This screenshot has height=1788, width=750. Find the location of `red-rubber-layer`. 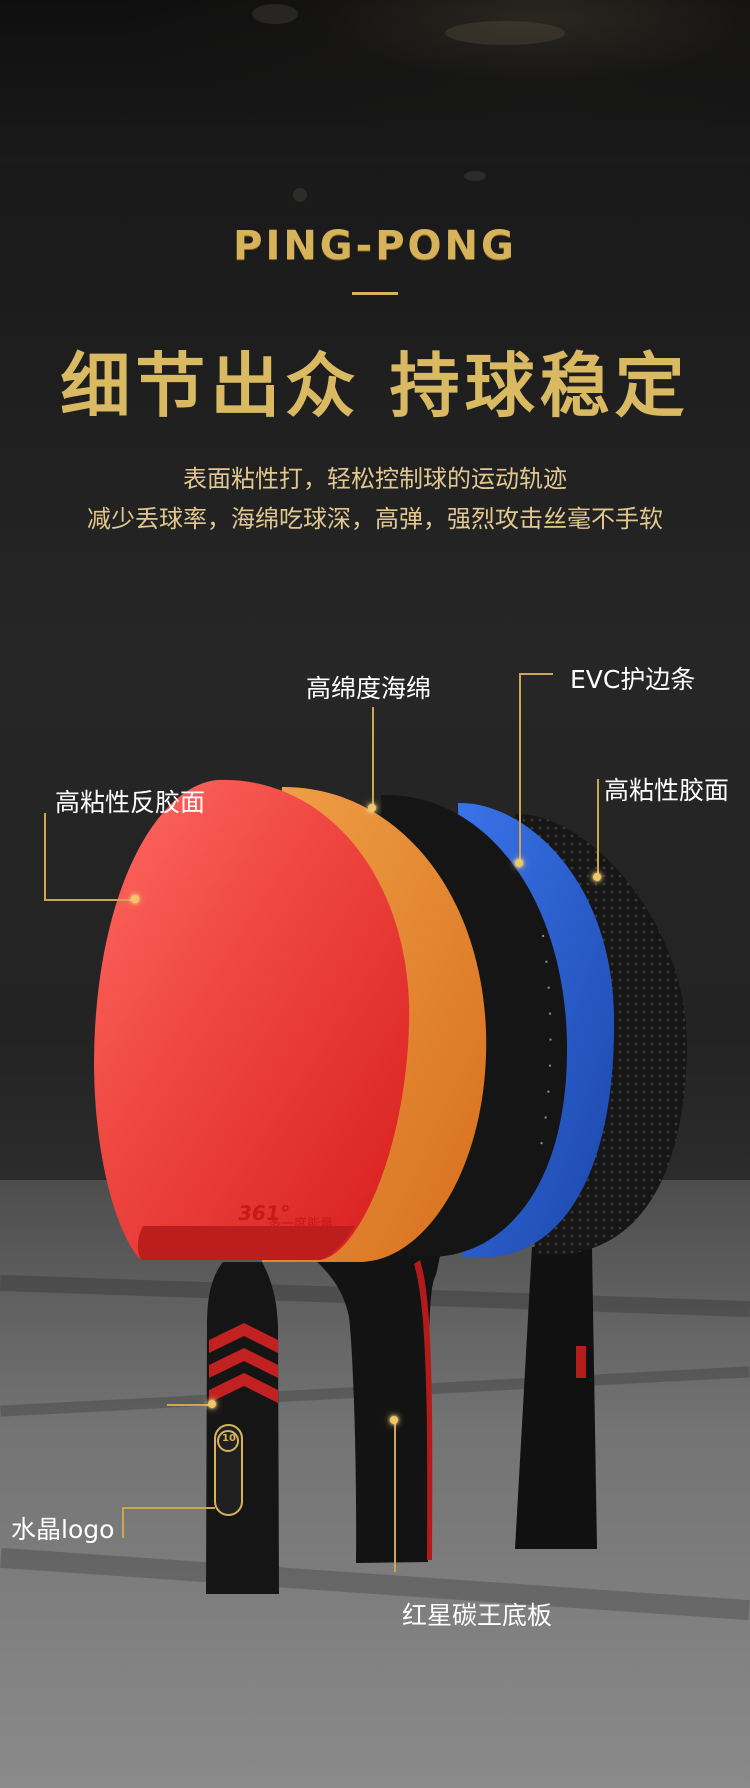

red-rubber-layer is located at coordinates (252, 1019).